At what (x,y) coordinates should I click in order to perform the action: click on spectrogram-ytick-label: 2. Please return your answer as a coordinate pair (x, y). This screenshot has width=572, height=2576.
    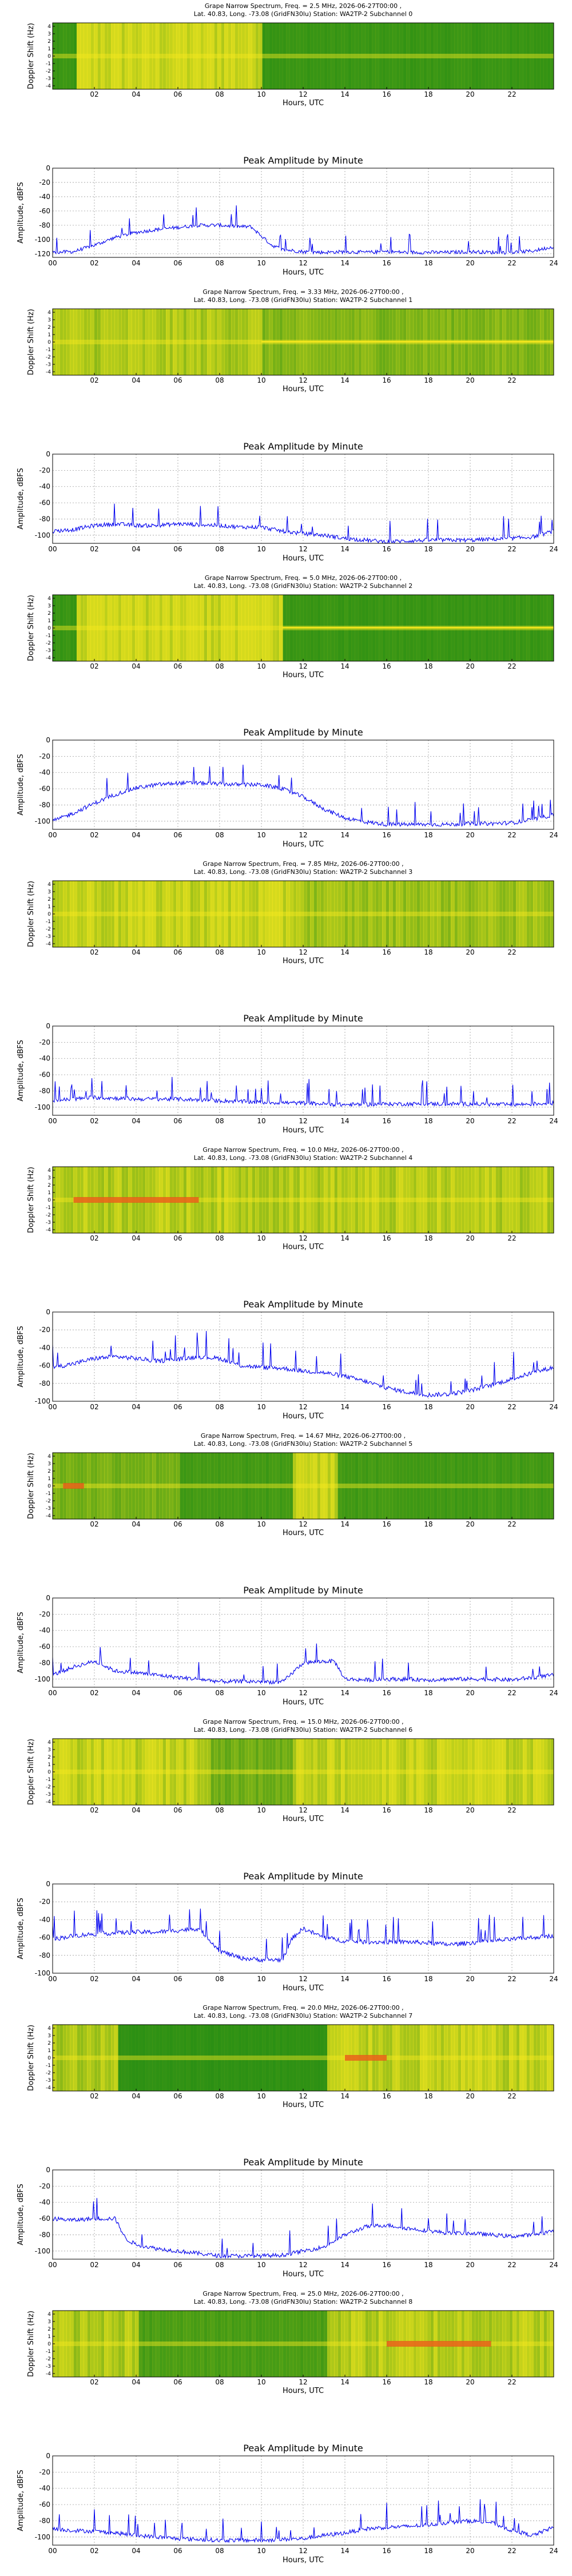
    Looking at the image, I should click on (49, 1471).